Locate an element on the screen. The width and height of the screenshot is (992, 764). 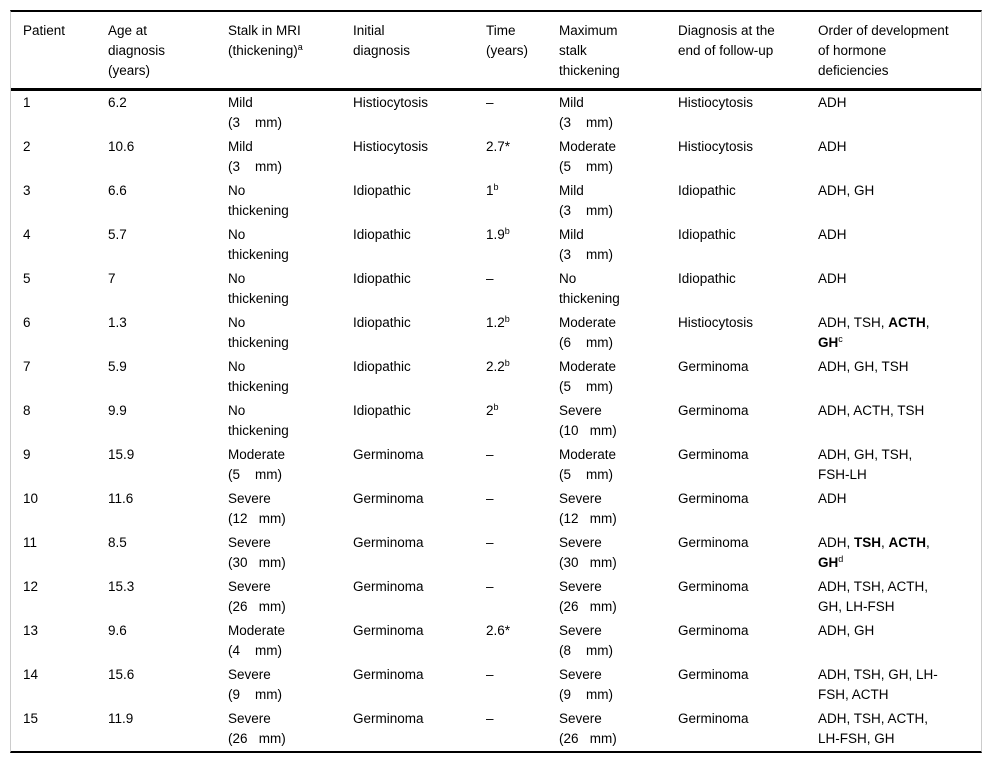
cell-line: 8.5 is located at coordinates (117, 542).